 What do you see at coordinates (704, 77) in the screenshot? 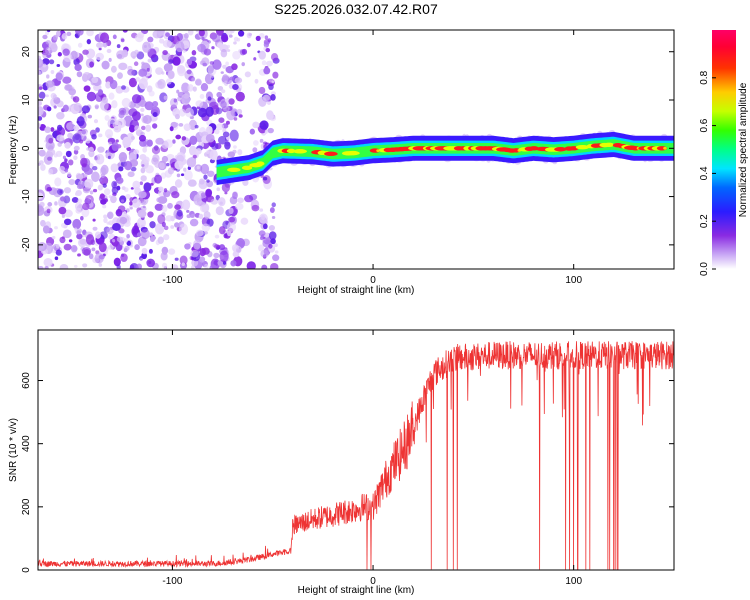
I see `colorbar-tick-label: 0.8` at bounding box center [704, 77].